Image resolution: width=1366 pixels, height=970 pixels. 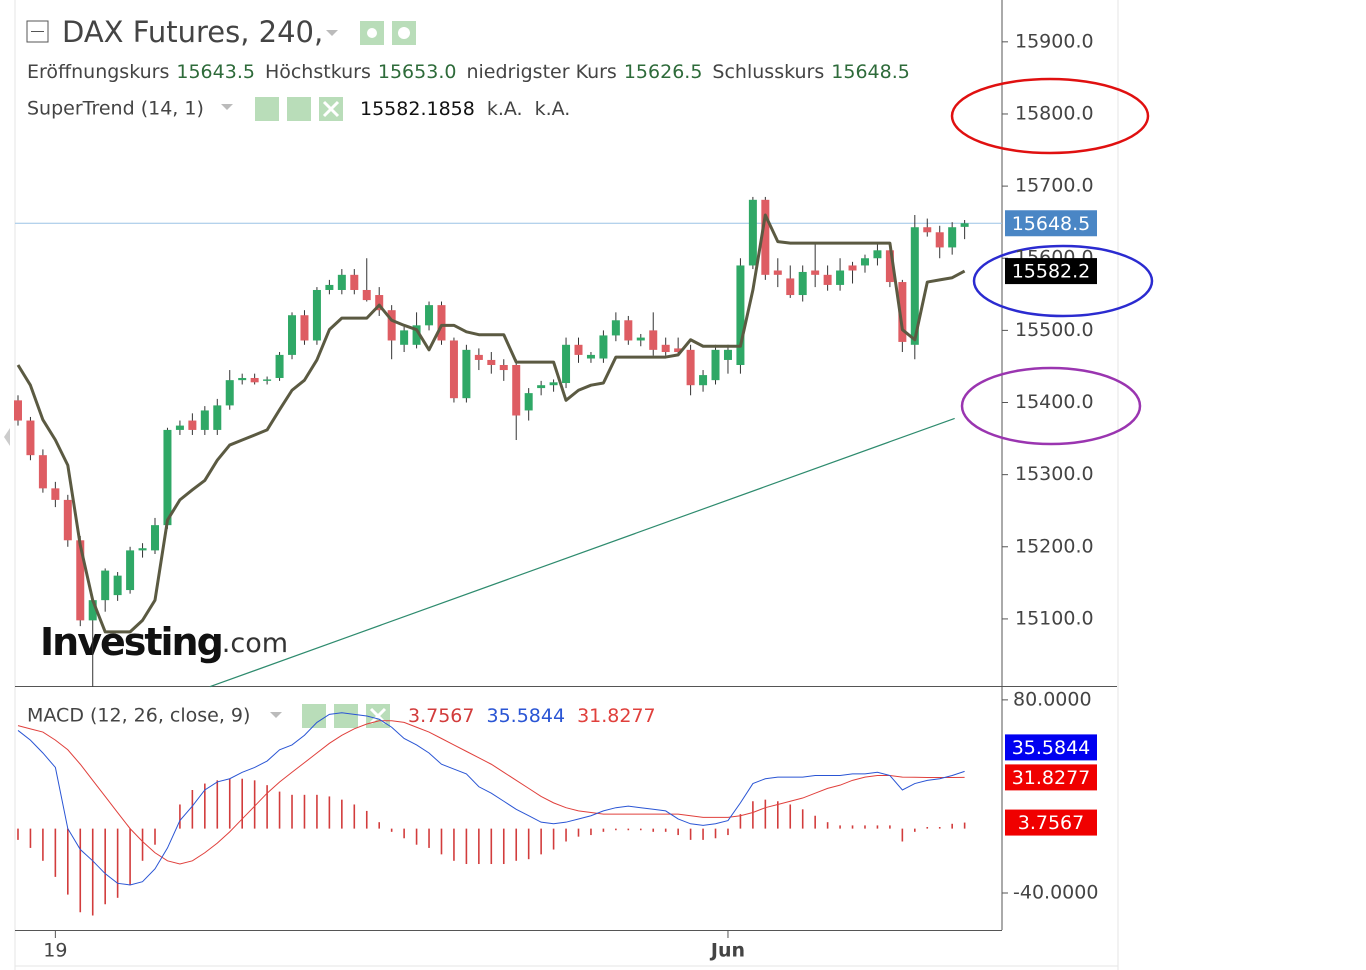 I want to click on collapse-toggle, so click(x=37, y=31).